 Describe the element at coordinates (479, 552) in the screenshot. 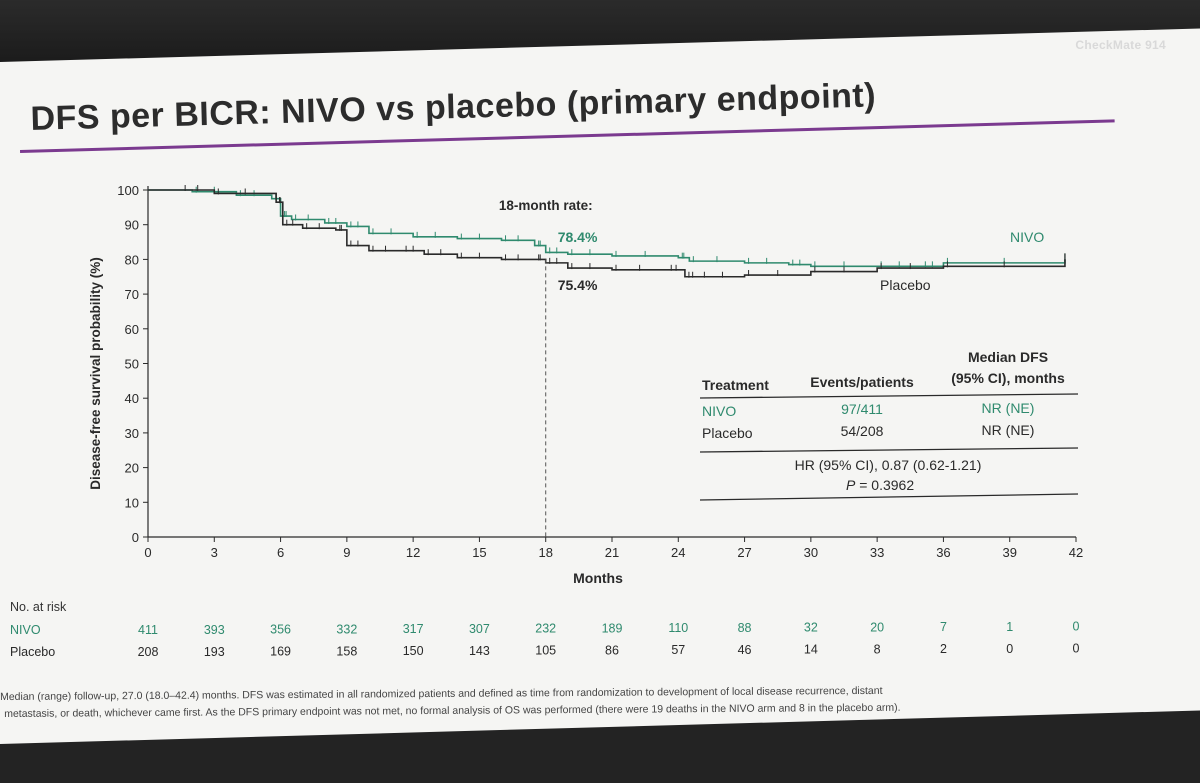

I see `x-tick-label: 15` at that location.